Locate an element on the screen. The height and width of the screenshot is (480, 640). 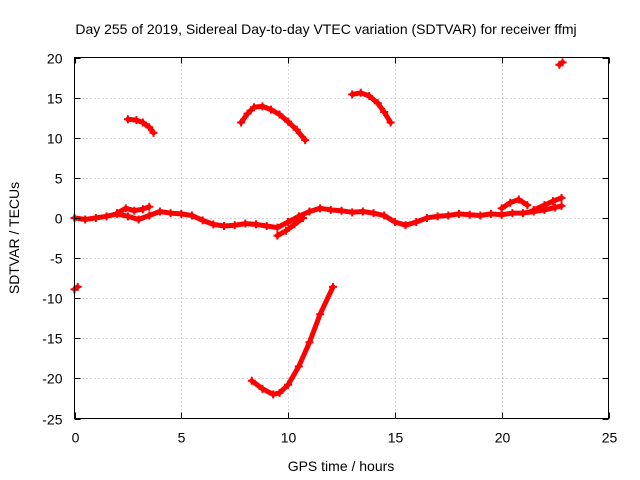
y-tick-label: -10 is located at coordinates (52, 299).